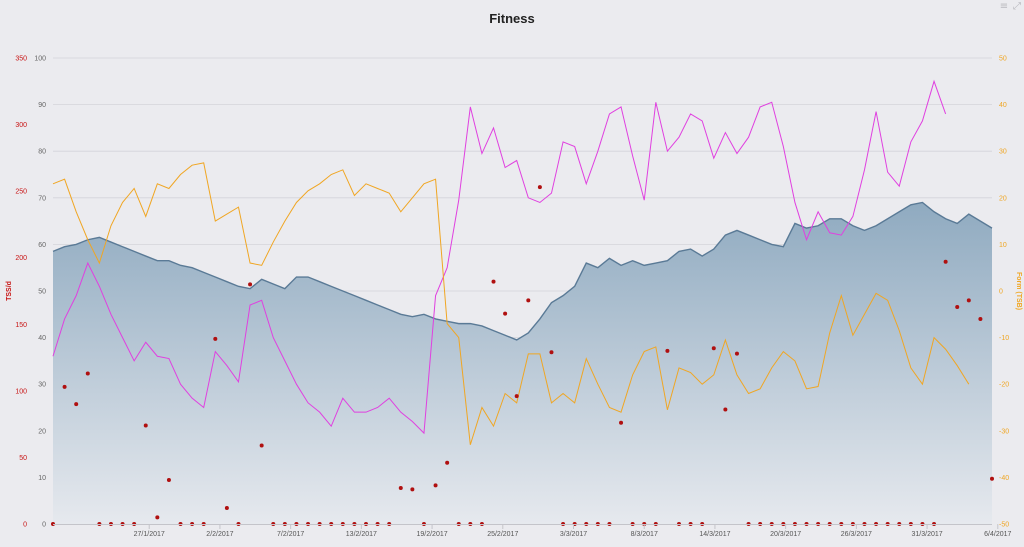  What do you see at coordinates (42, 105) in the screenshot?
I see `inner-y-tick-label: 90` at bounding box center [42, 105].